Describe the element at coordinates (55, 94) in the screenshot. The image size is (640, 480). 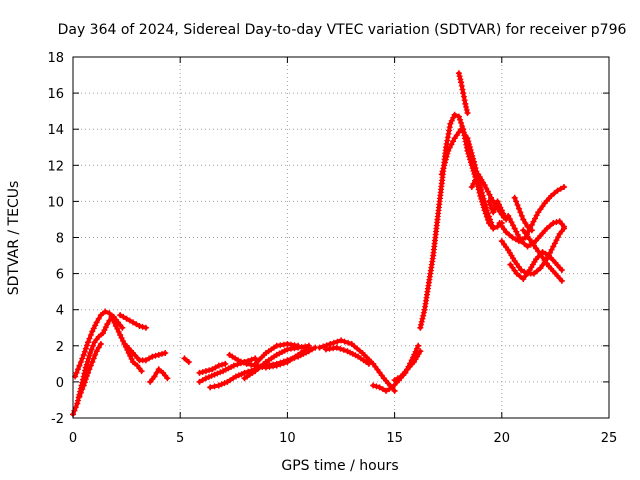
I see `y-tick-label: 16` at that location.